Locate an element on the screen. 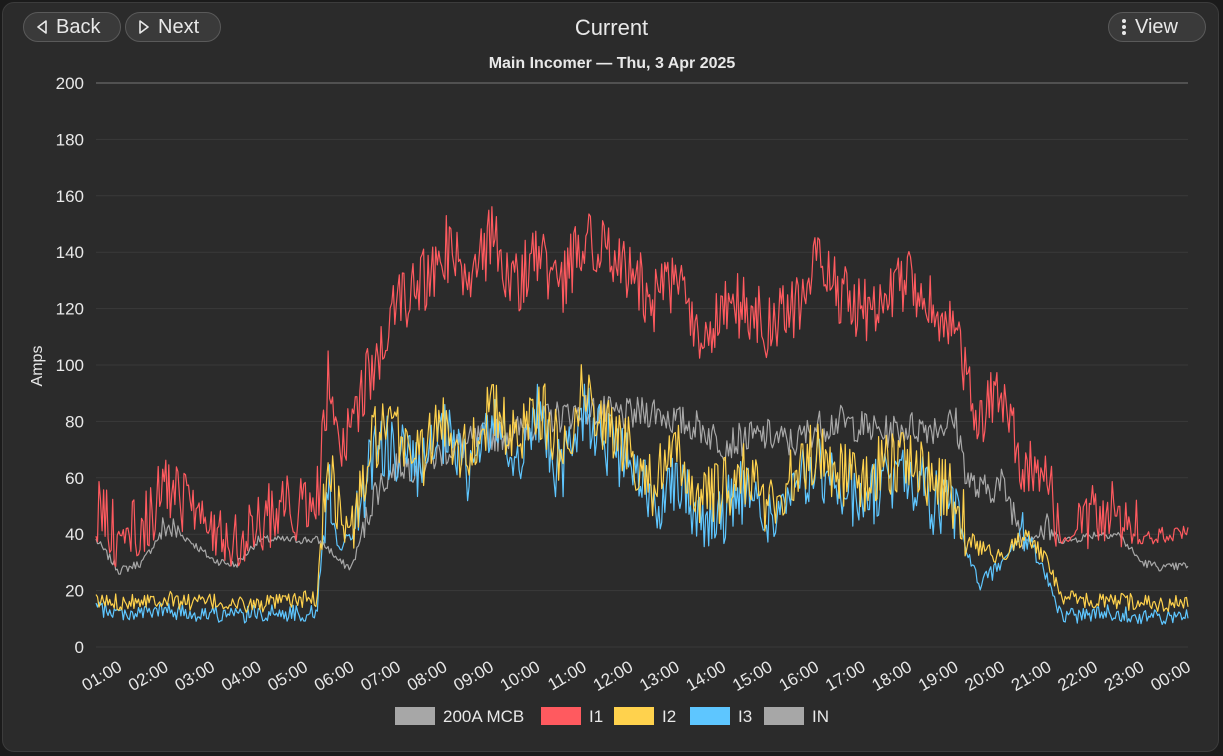 Image resolution: width=1223 pixels, height=756 pixels. legend-swatch-in is located at coordinates (784, 716).